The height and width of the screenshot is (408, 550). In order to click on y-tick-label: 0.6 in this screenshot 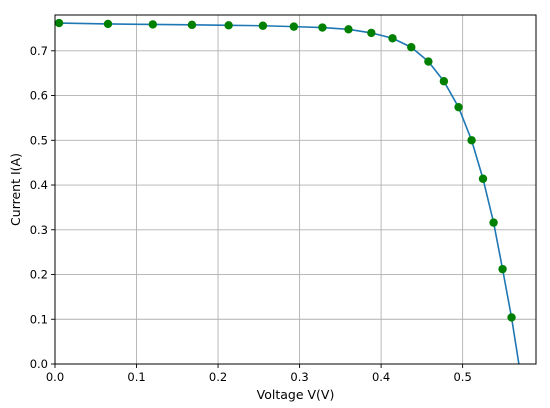, I will do `click(39, 96)`.